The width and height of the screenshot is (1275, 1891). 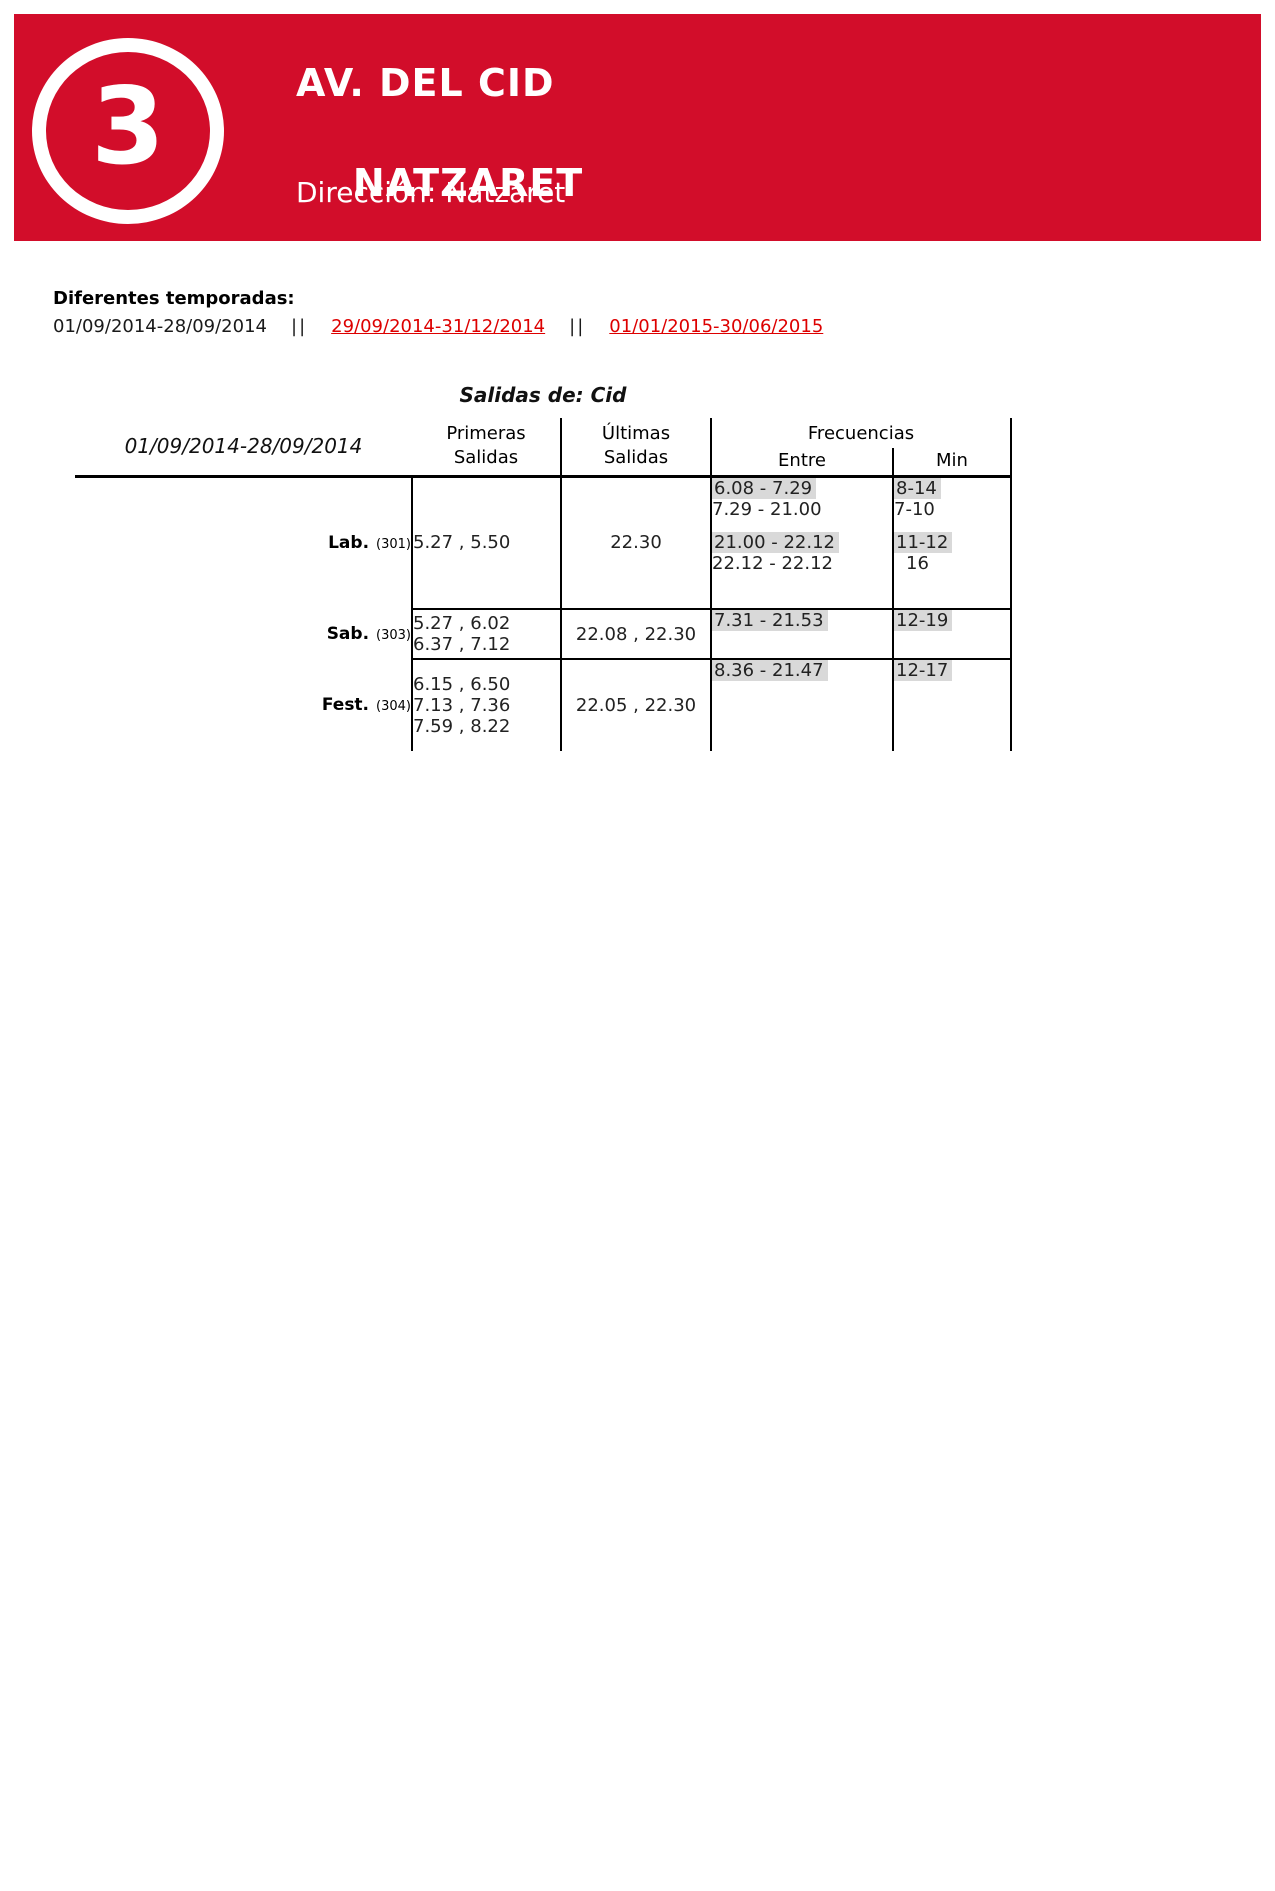 I want to click on min-value: 16, so click(x=917, y=563).